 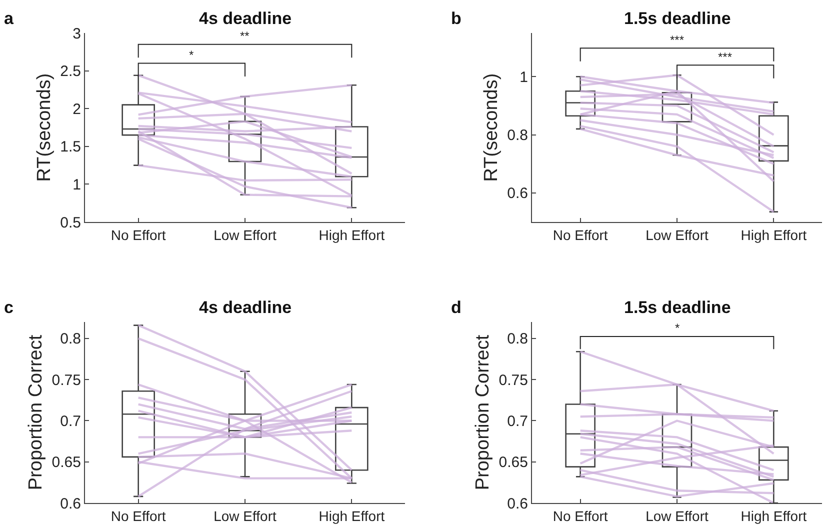 What do you see at coordinates (70, 71) in the screenshot?
I see `y-tick-label: 2.5` at bounding box center [70, 71].